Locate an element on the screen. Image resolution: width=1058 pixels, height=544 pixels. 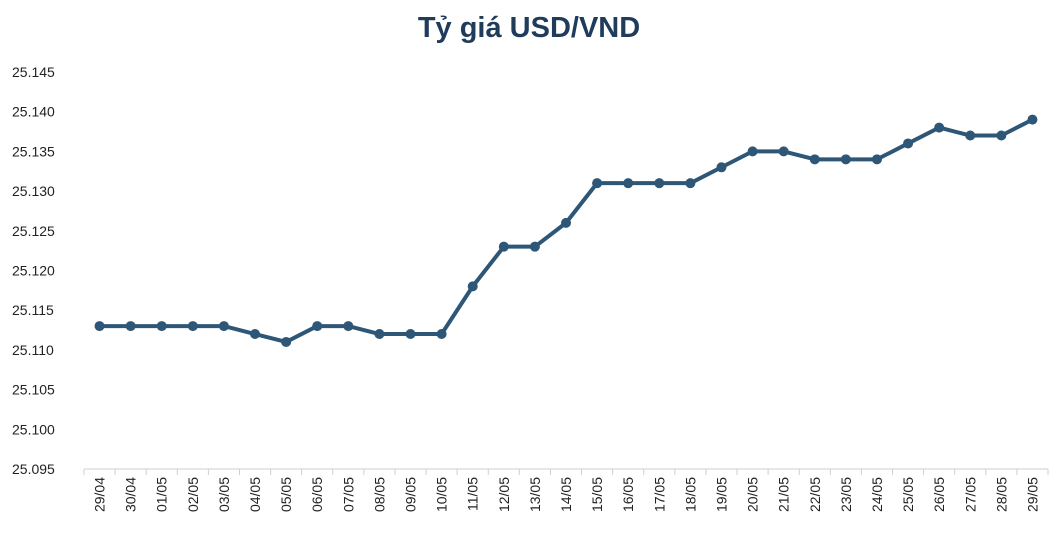
y-tick-label: 25.130 is located at coordinates (33, 191).